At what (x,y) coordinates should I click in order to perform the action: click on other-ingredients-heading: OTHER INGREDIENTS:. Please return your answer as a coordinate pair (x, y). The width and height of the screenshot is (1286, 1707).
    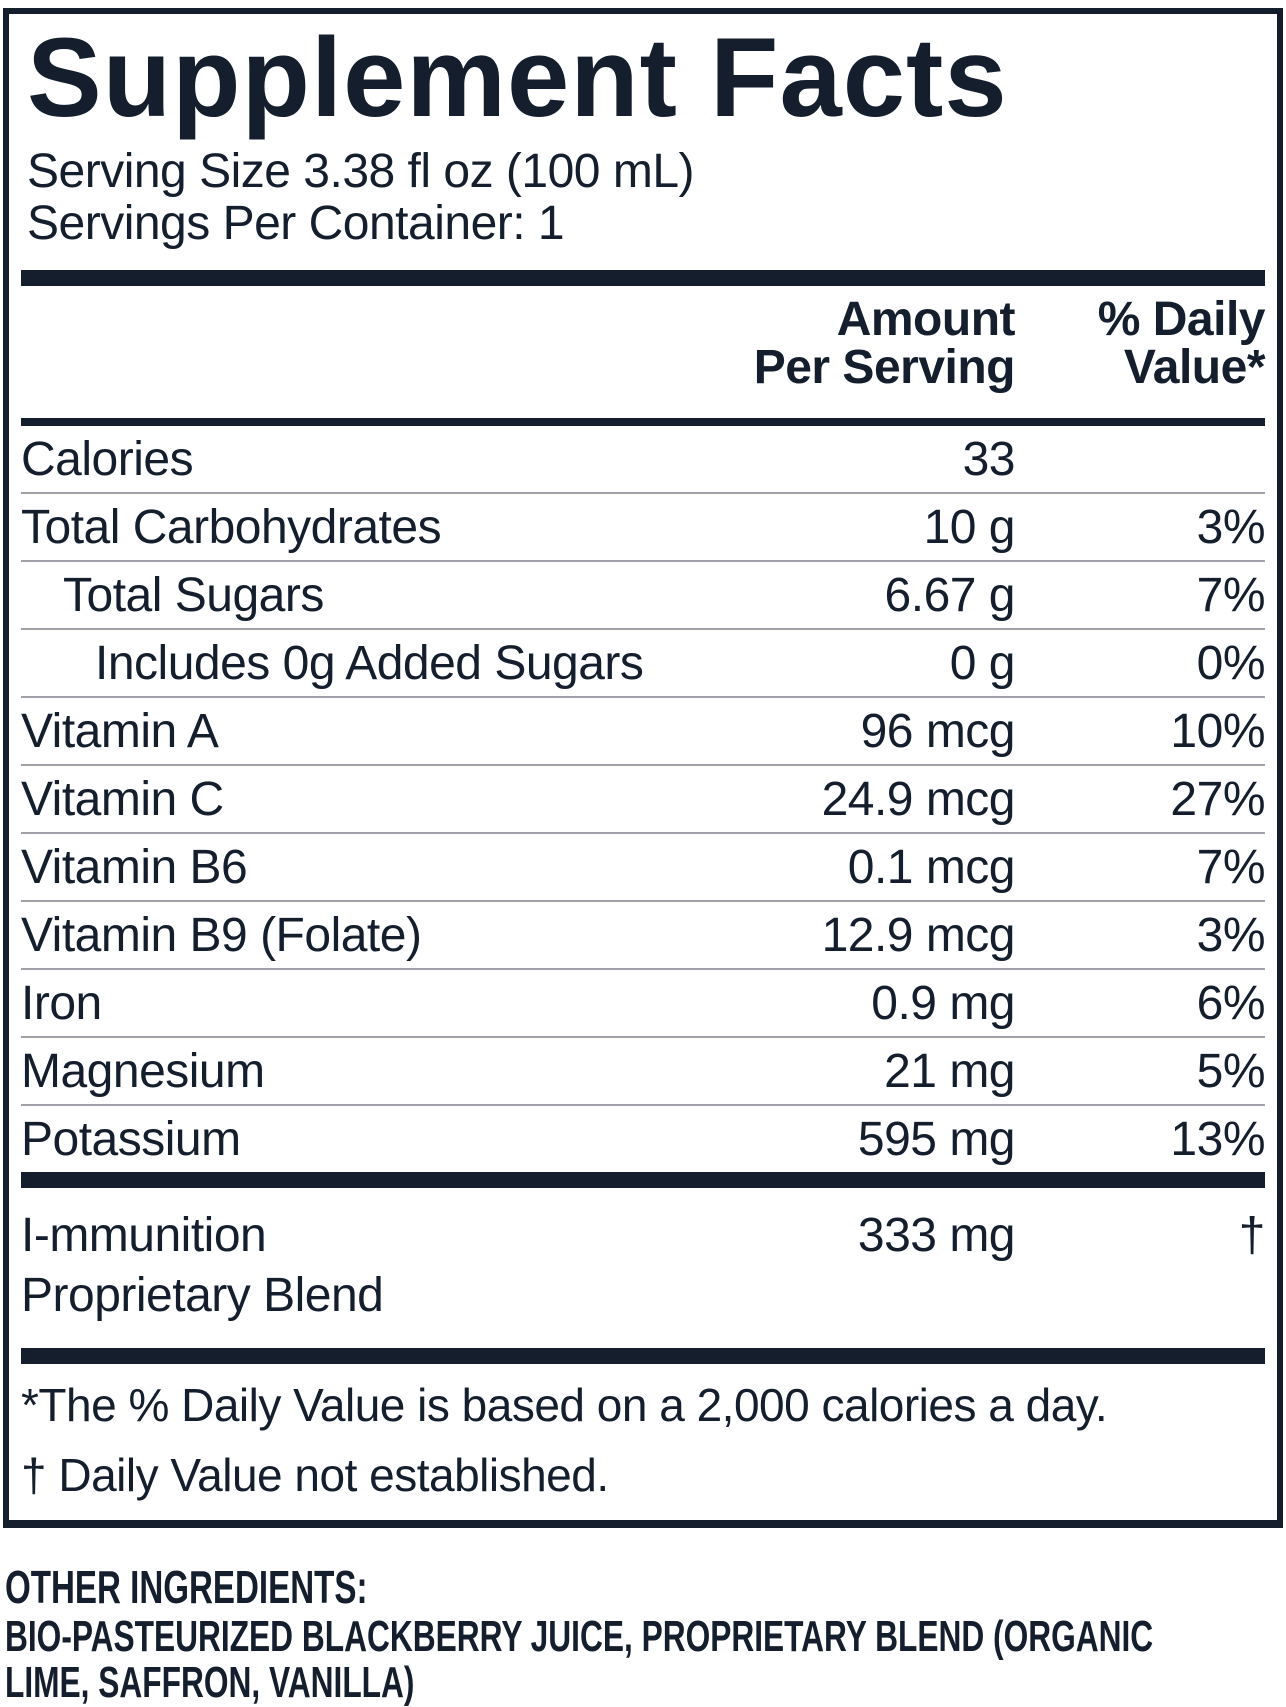
    Looking at the image, I should click on (186, 1587).